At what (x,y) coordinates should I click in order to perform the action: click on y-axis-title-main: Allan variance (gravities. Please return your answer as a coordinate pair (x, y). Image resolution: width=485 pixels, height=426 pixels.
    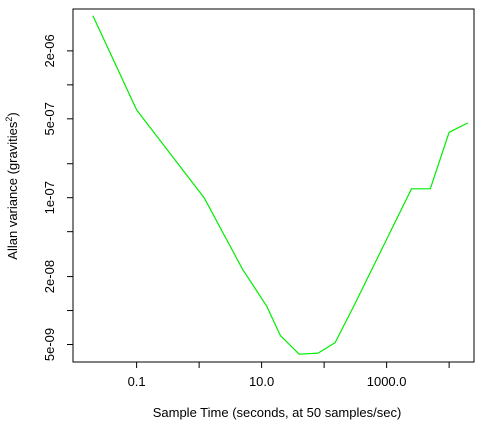
    Looking at the image, I should click on (12, 190).